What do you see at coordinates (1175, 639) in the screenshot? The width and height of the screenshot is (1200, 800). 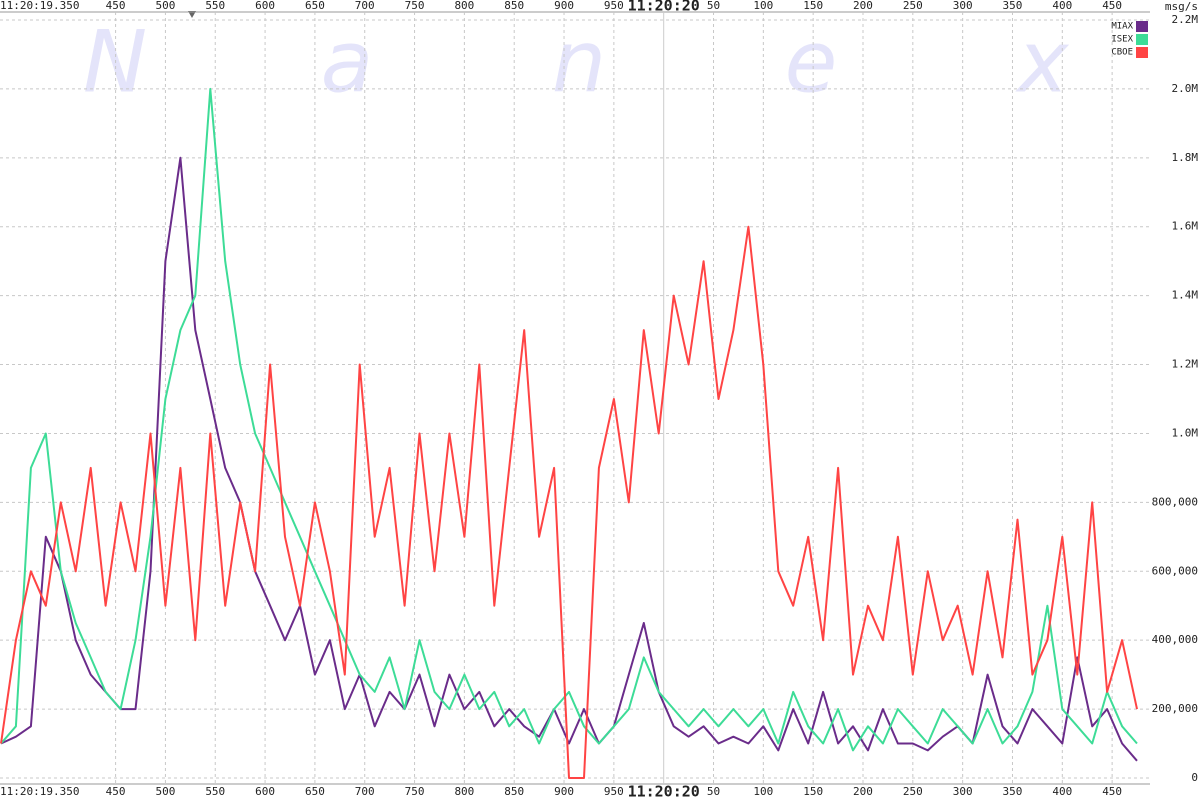 I see `y-tick-label: 400,000` at bounding box center [1175, 639].